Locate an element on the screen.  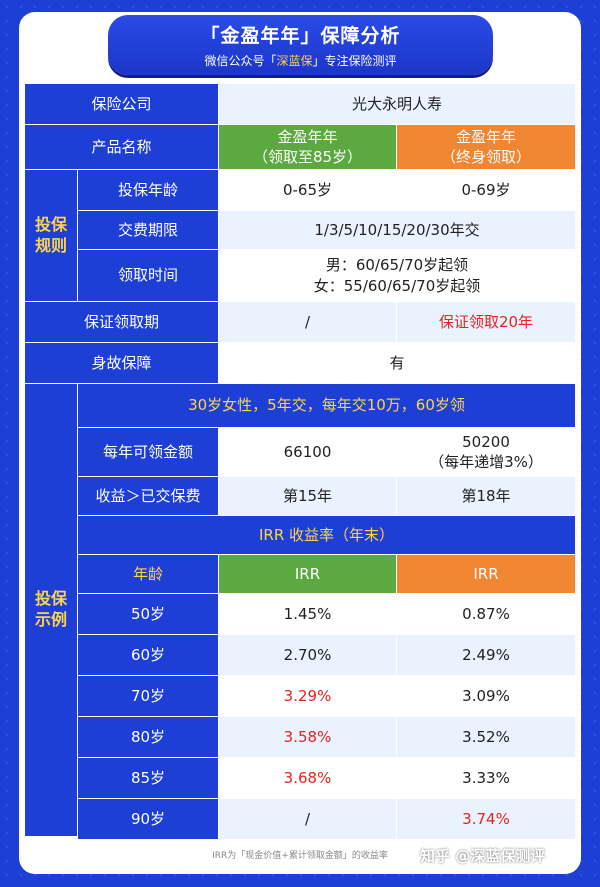
subtitle-prefix: 微信公众号「 is located at coordinates (240, 61).